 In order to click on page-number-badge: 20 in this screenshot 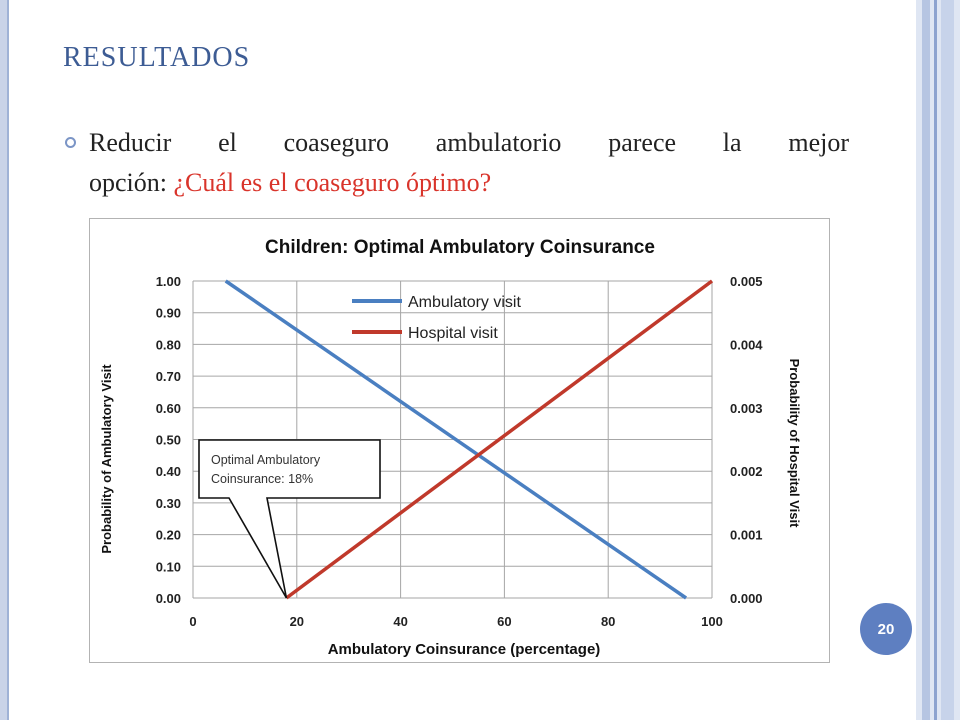, I will do `click(886, 629)`.